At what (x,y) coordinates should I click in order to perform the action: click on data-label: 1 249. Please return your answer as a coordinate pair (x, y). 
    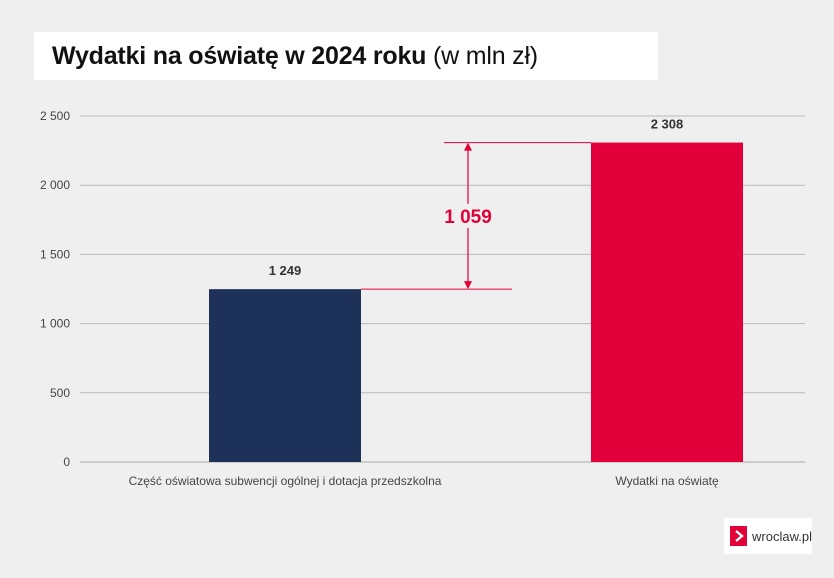
    Looking at the image, I should click on (285, 270).